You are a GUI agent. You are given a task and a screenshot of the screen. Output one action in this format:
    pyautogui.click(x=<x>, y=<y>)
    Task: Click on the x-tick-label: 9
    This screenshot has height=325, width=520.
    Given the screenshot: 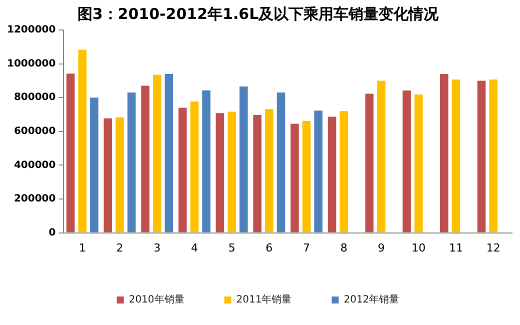 What is the action you would take?
    pyautogui.click(x=381, y=247)
    